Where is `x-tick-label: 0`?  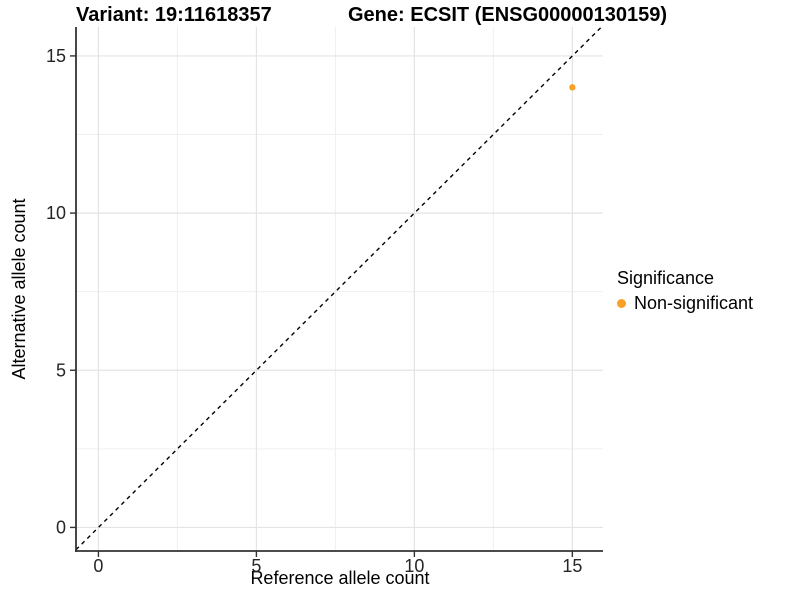
x-tick-label: 0 is located at coordinates (98, 566).